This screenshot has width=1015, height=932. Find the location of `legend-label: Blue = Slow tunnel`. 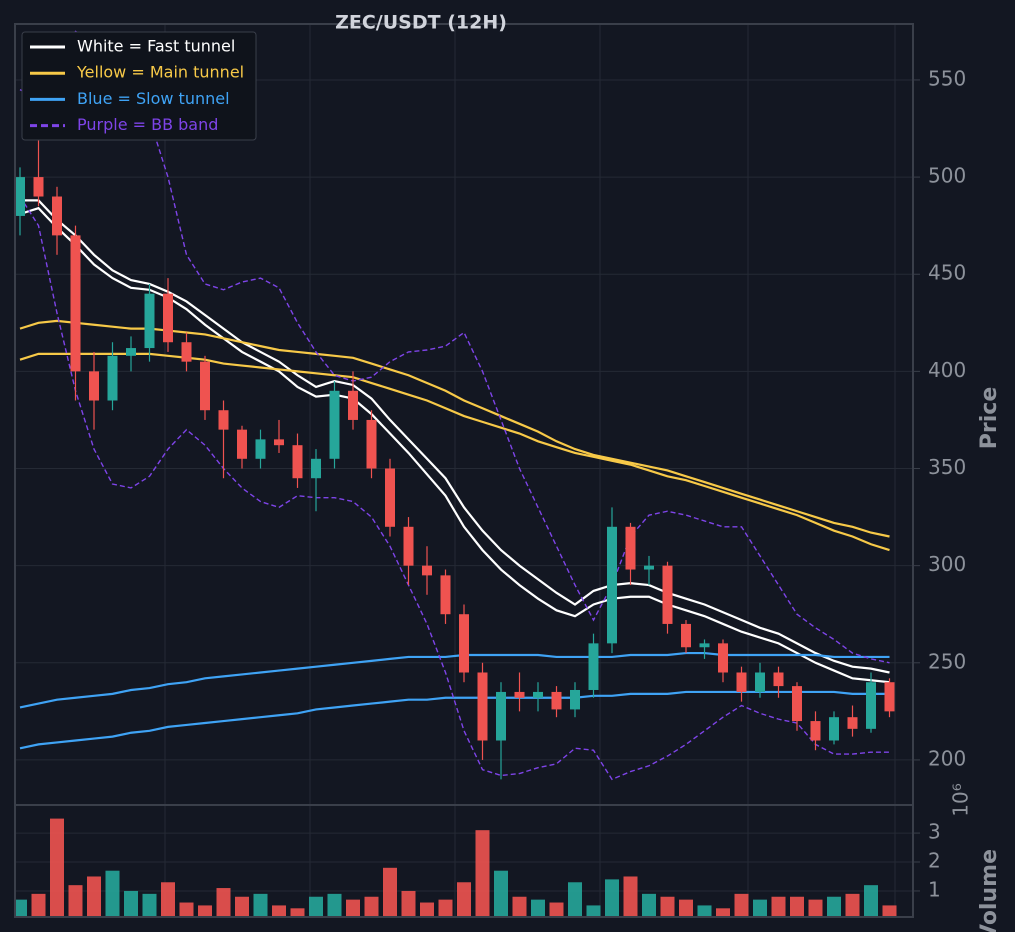

legend-label: Blue = Slow tunnel is located at coordinates (153, 98).